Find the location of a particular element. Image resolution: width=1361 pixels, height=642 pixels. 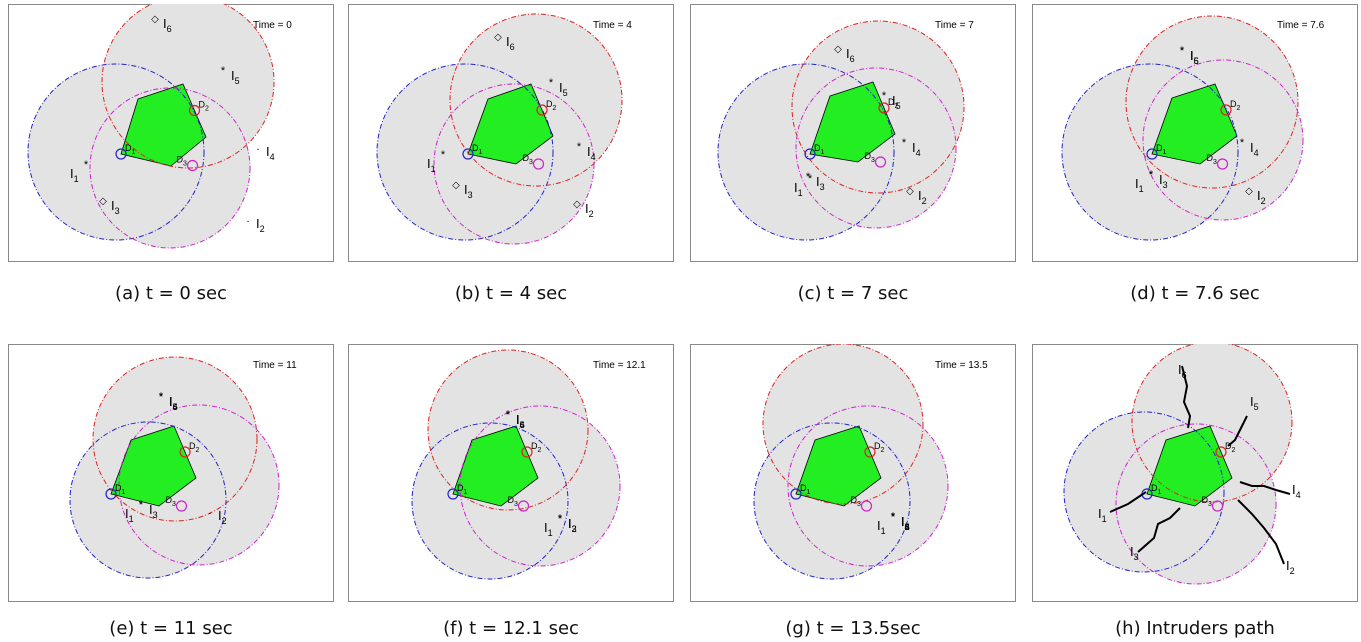

caption-a: (a) t = 0 sec is located at coordinates (171, 293).